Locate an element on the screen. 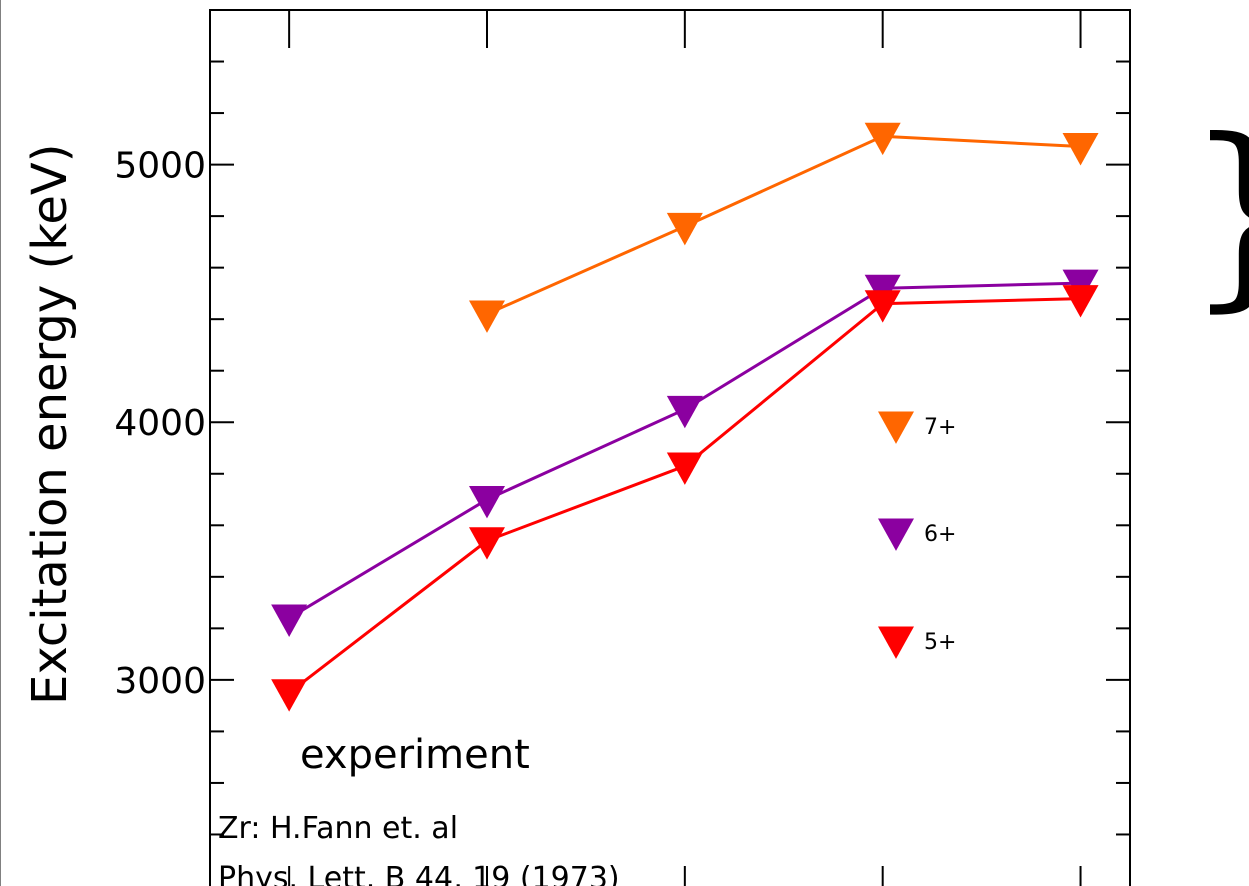  legend-label-7+: 7+ is located at coordinates (940, 427).